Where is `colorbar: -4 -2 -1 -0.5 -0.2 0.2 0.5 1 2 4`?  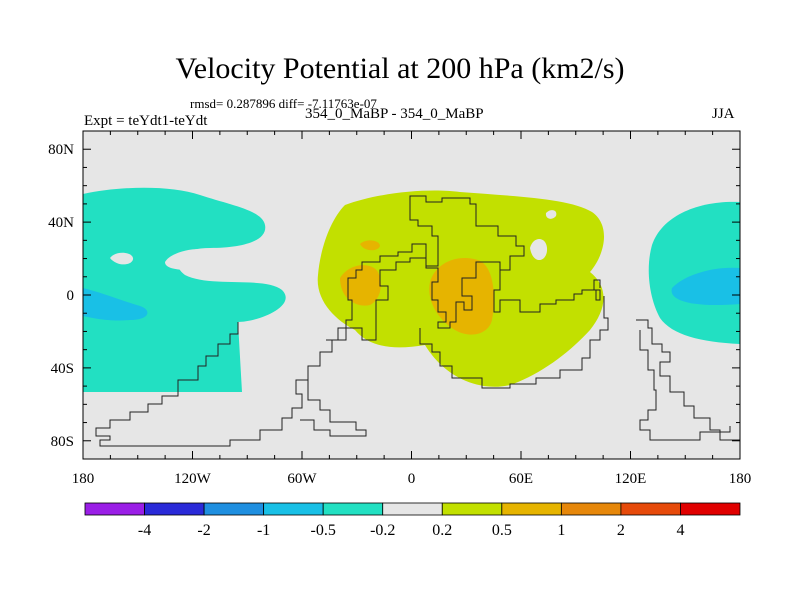 colorbar: -4 -2 -1 -0.5 -0.2 0.2 0.5 1 2 4 is located at coordinates (412, 520).